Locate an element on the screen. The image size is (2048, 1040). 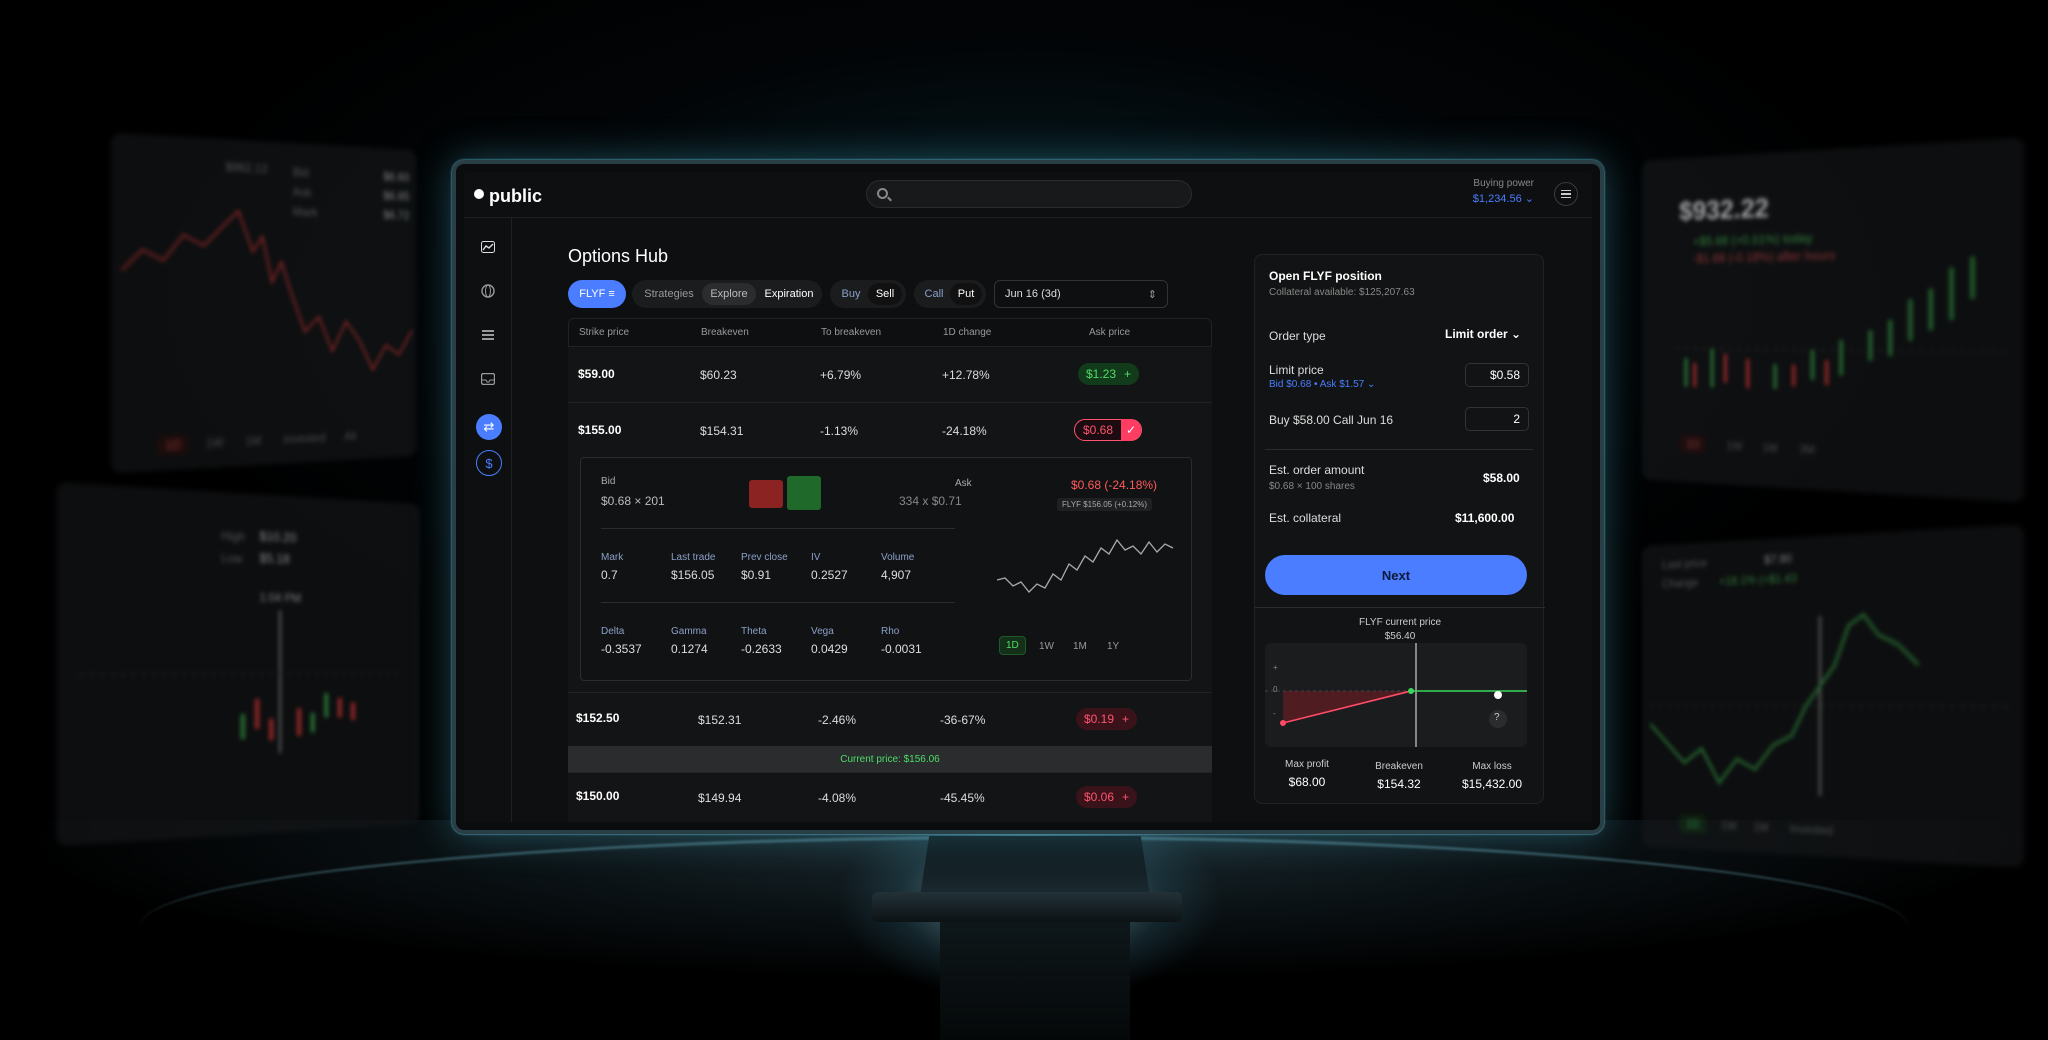
menu-button is located at coordinates (1566, 194).